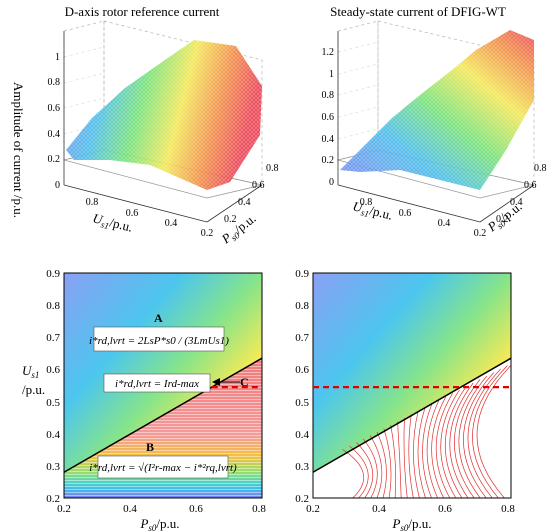 This screenshot has width=550, height=532. What do you see at coordinates (159, 524) in the screenshot?
I see `panel-c-x-label: Ps0/p.u.` at bounding box center [159, 524].